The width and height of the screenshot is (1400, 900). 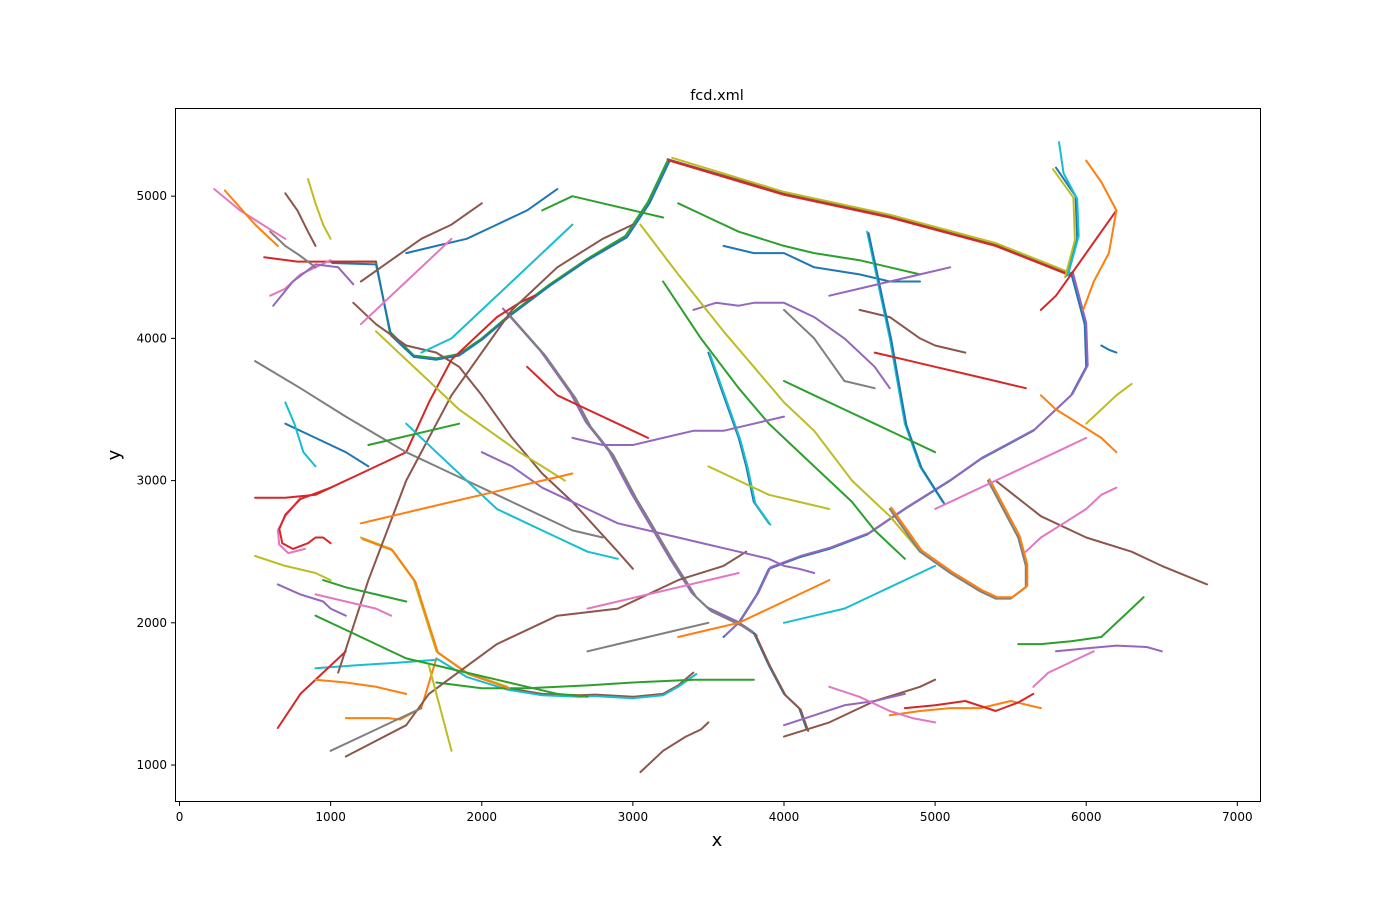 I want to click on x-tick-label: 4000, so click(x=784, y=817).